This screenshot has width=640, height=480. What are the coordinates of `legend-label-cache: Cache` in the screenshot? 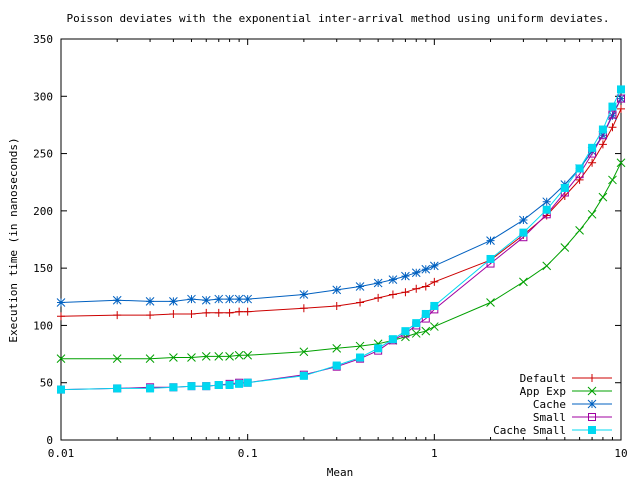 It's located at (549, 404).